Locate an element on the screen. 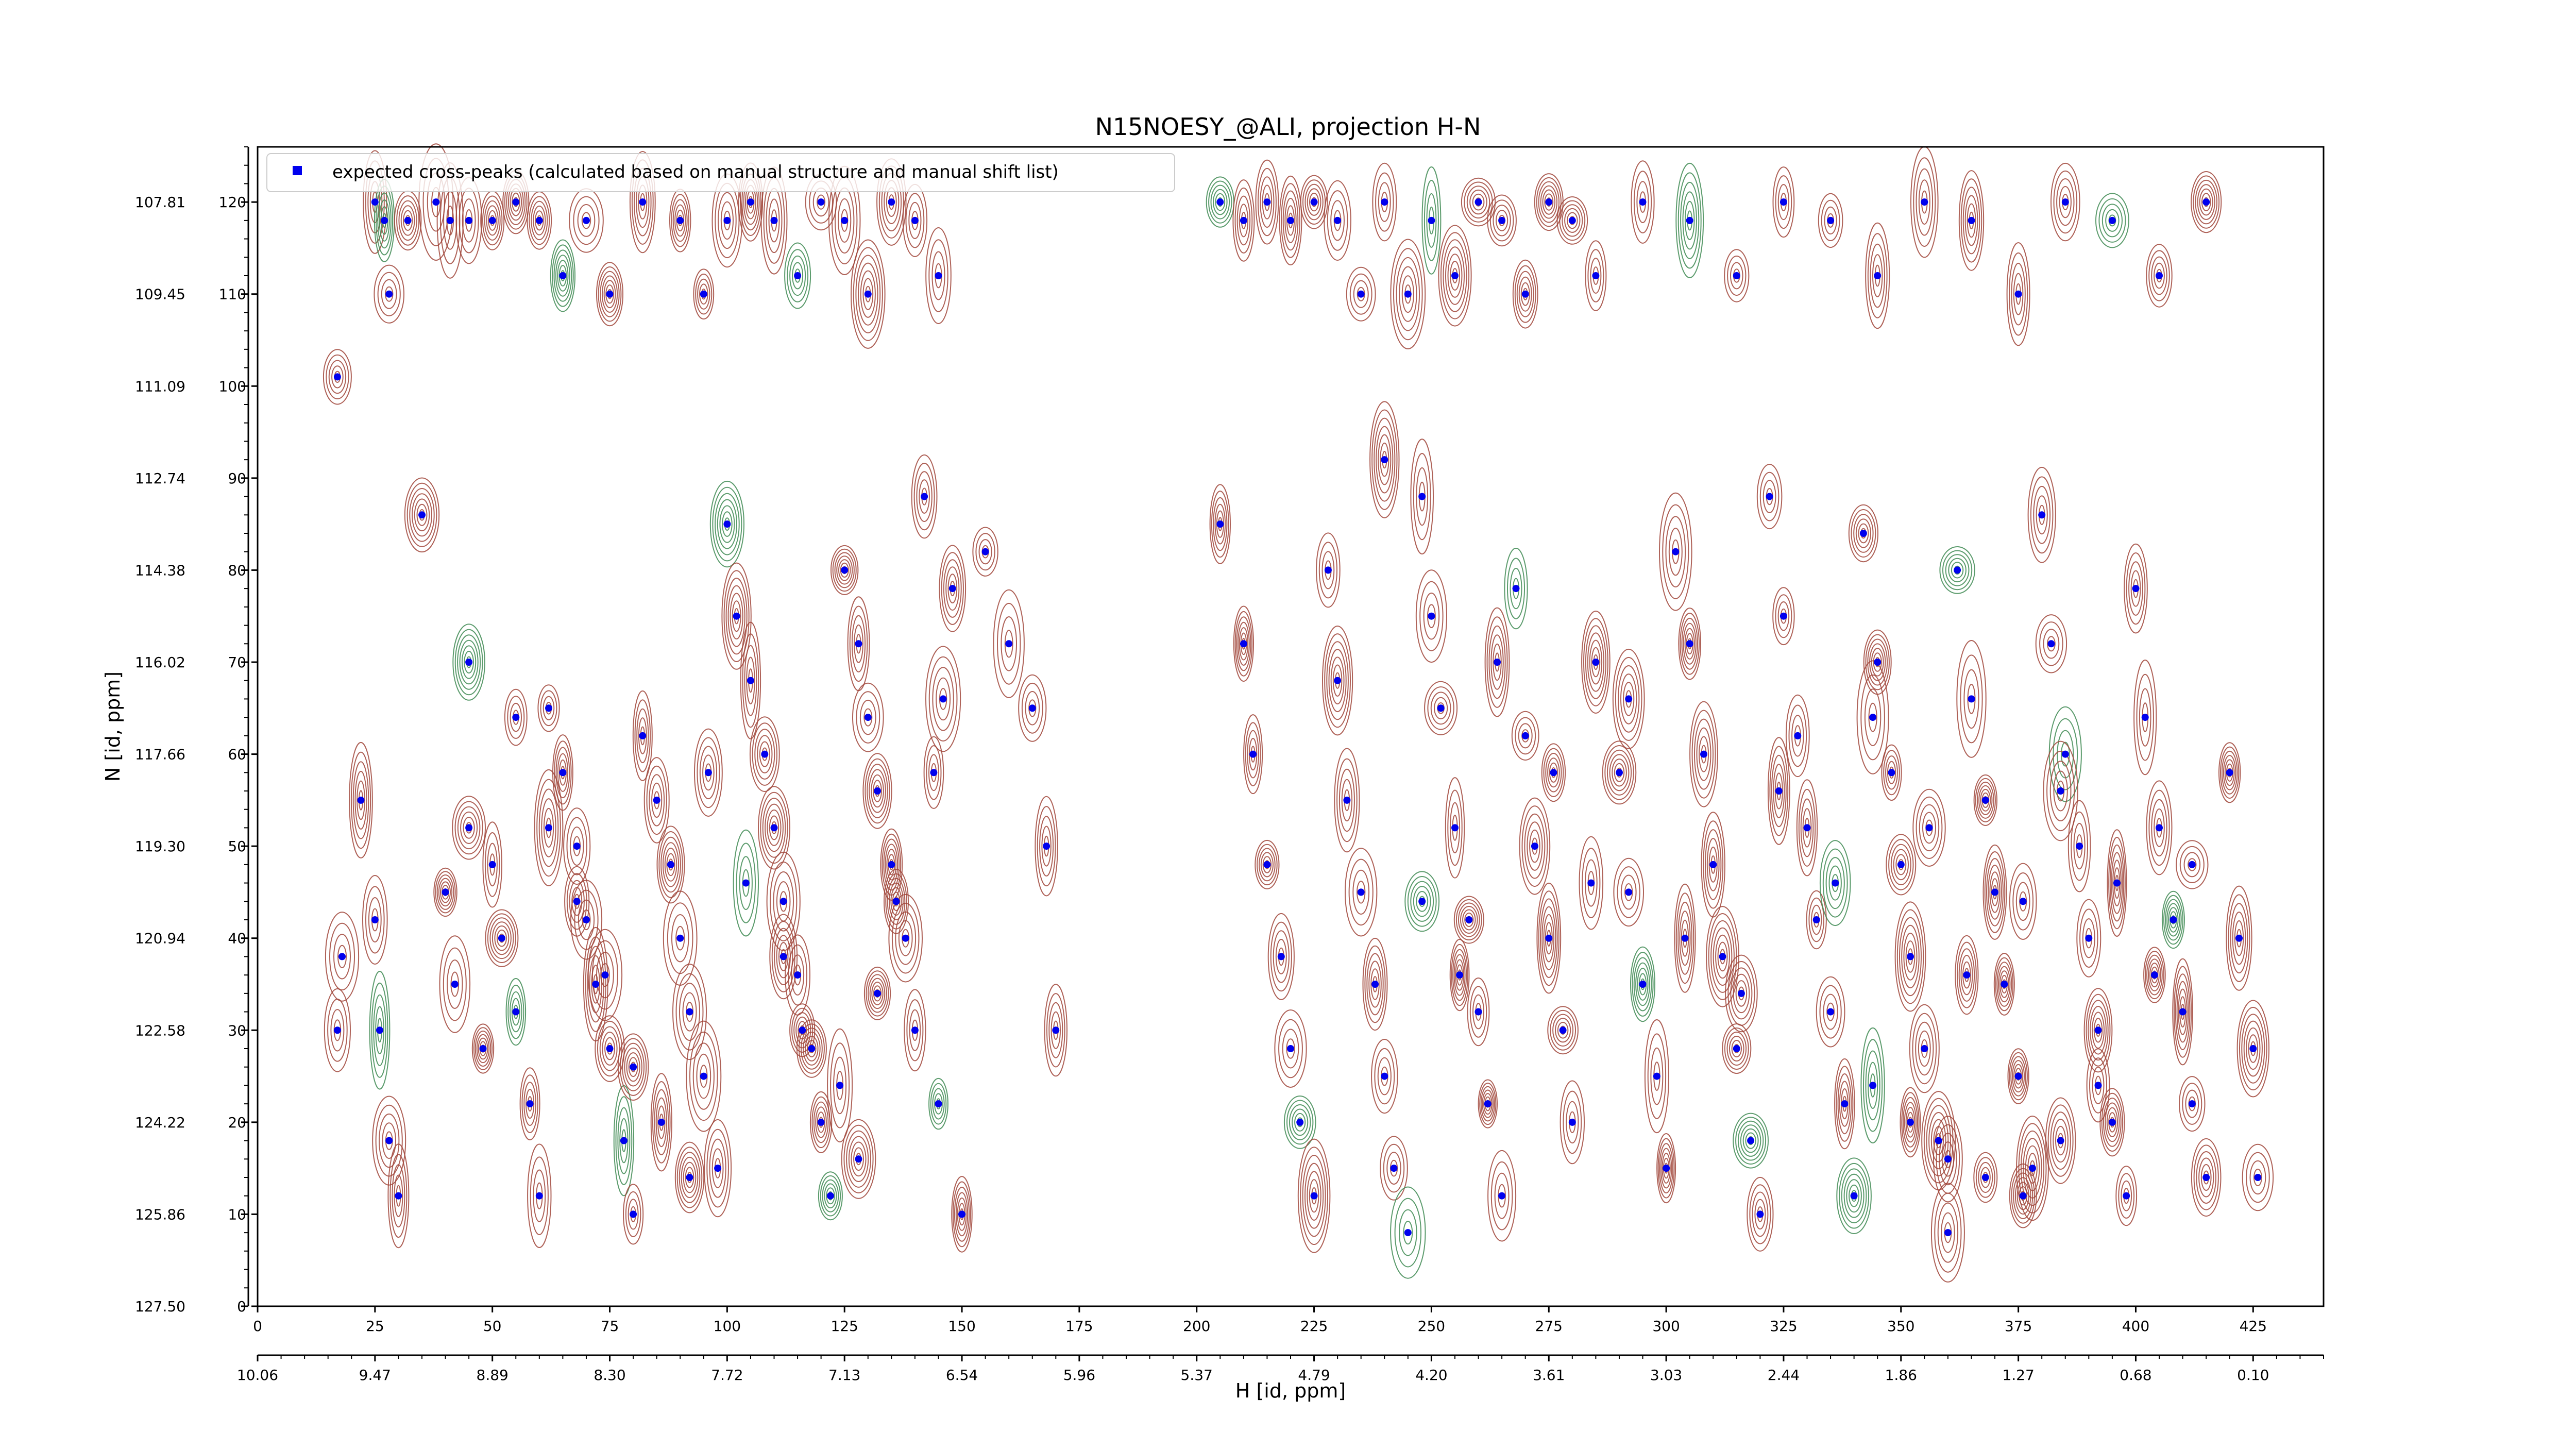 The image size is (2576, 1449). cross-peak-marker: 264, 70 is located at coordinates (1498, 662).